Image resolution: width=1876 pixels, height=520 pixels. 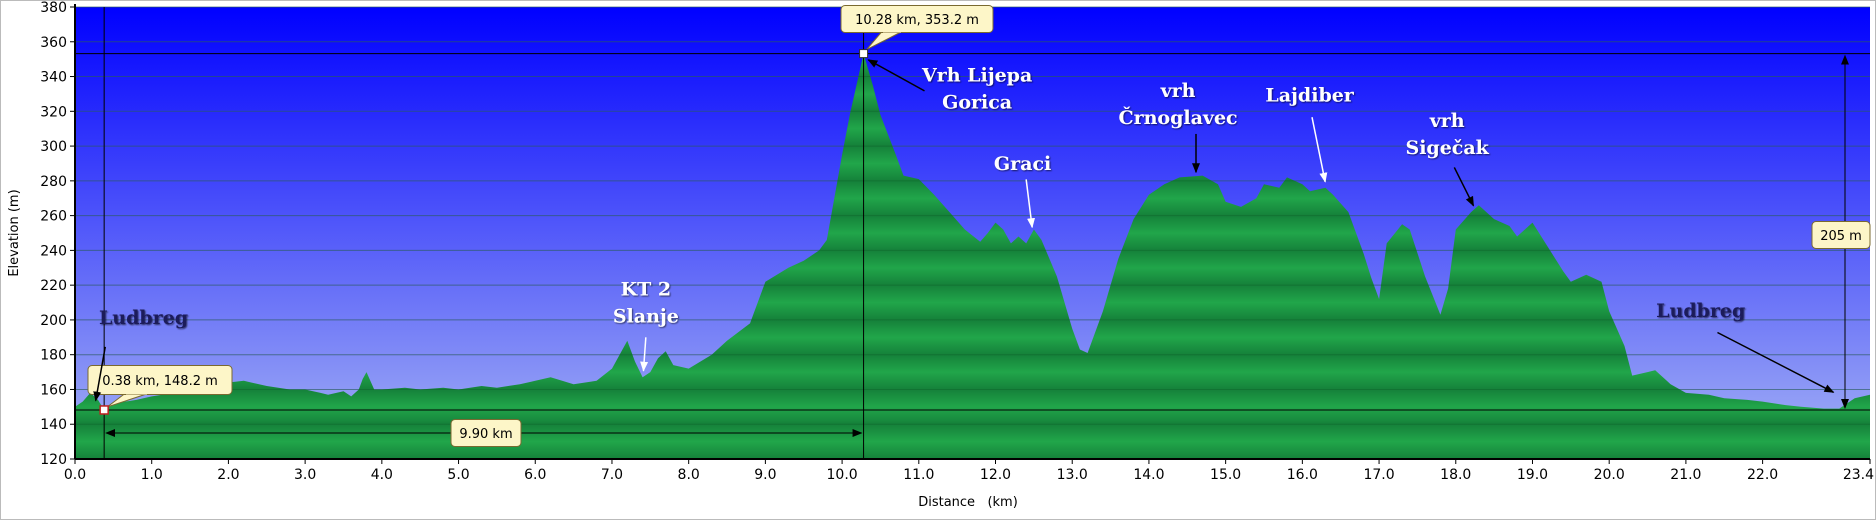 What do you see at coordinates (918, 475) in the screenshot?
I see `x-tick-label: 11.0` at bounding box center [918, 475].